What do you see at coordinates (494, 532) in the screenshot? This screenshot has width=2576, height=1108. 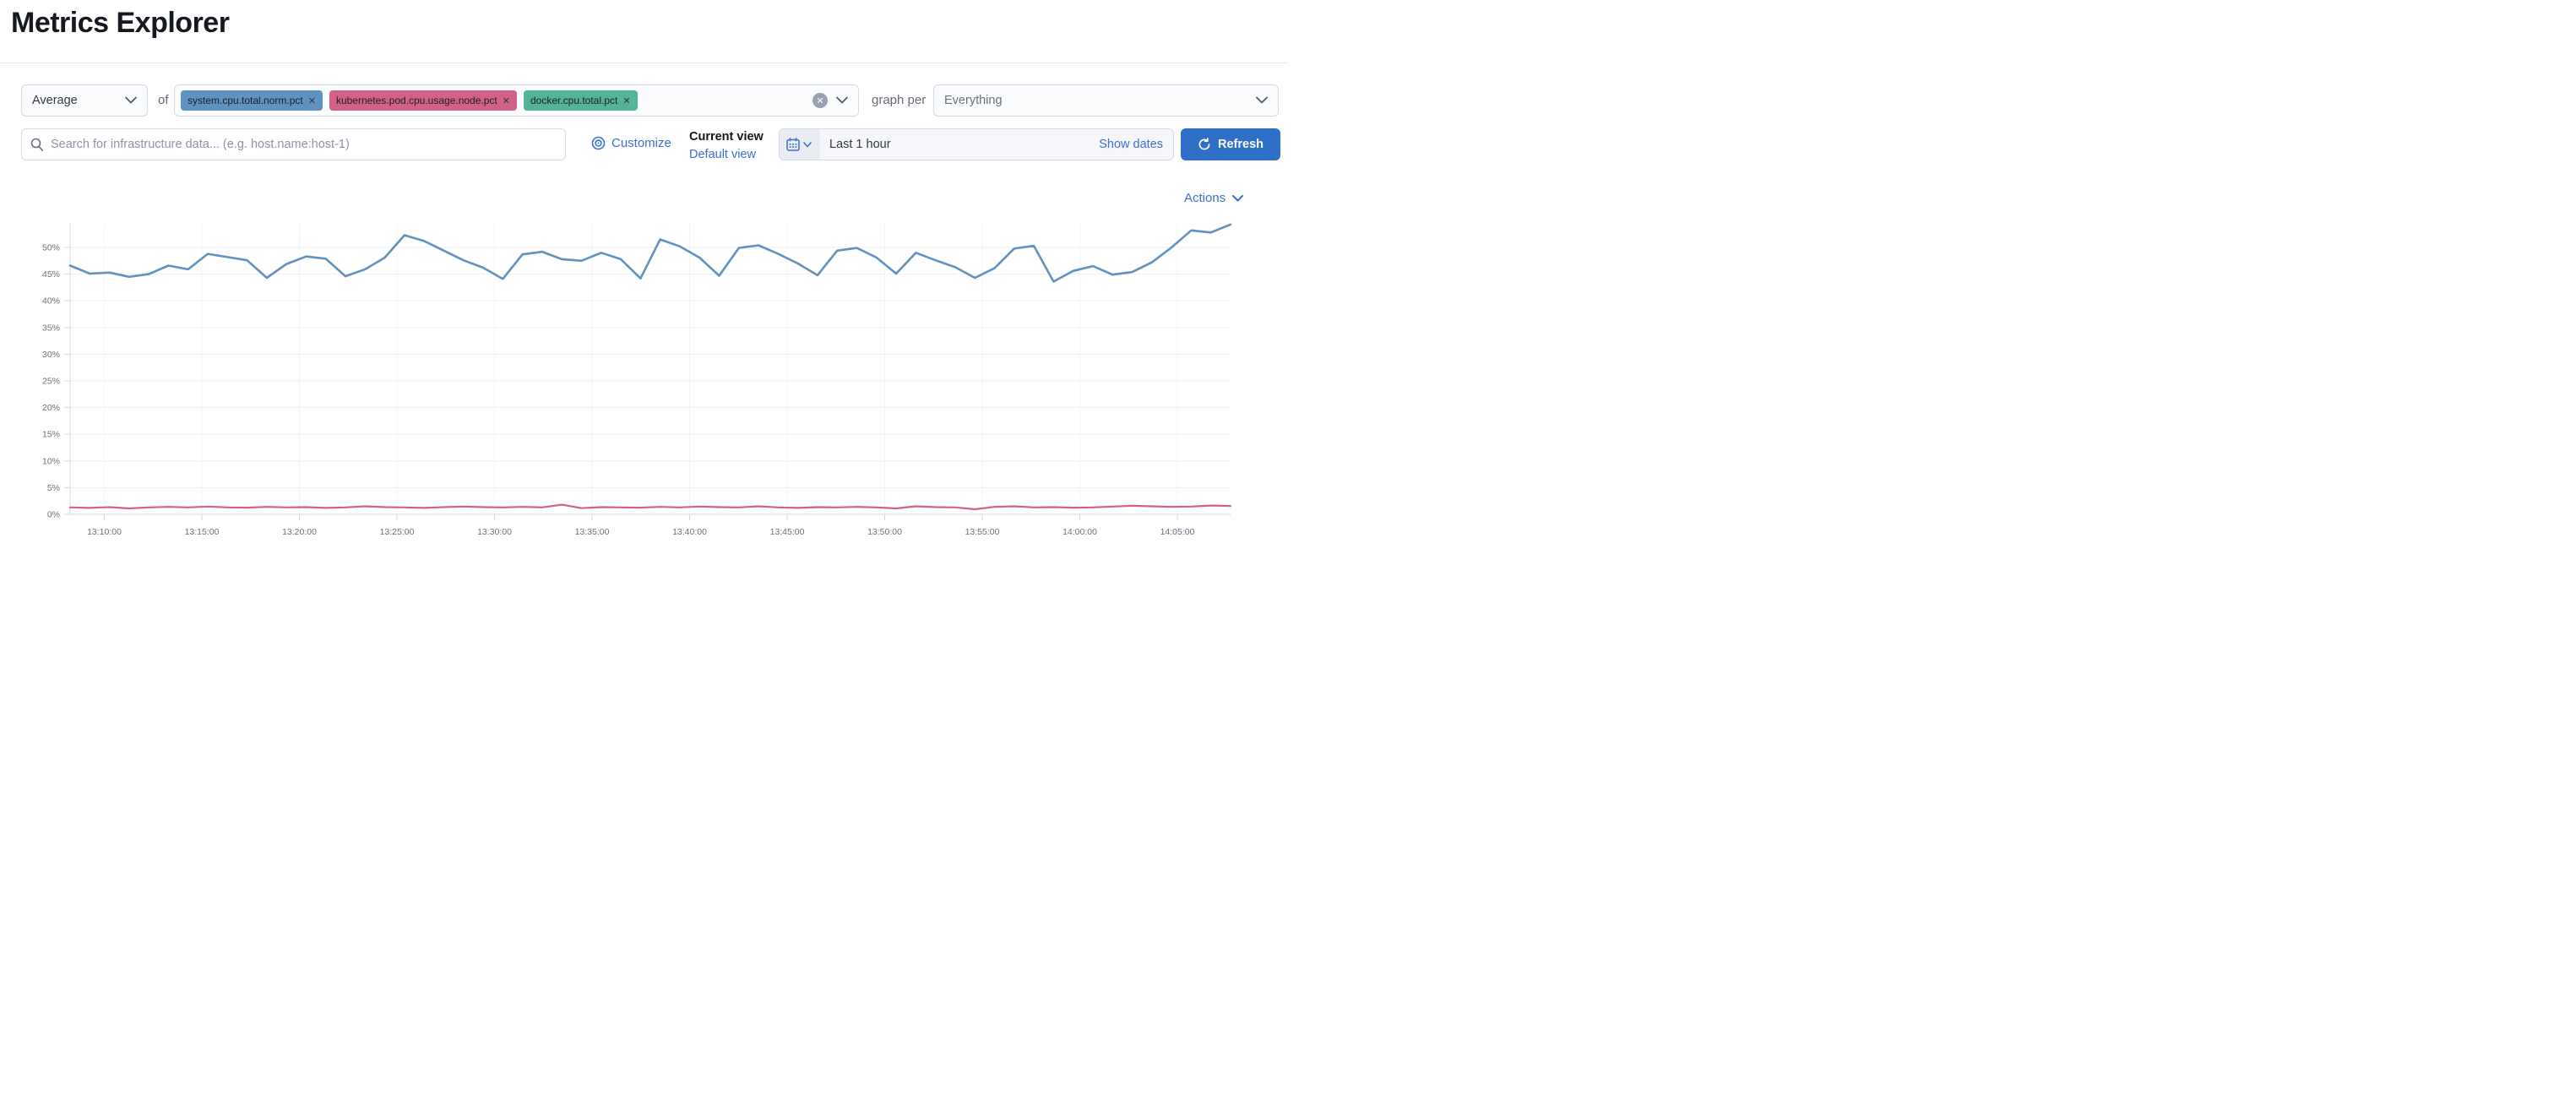 I see `svg-text: 13:30:00` at bounding box center [494, 532].